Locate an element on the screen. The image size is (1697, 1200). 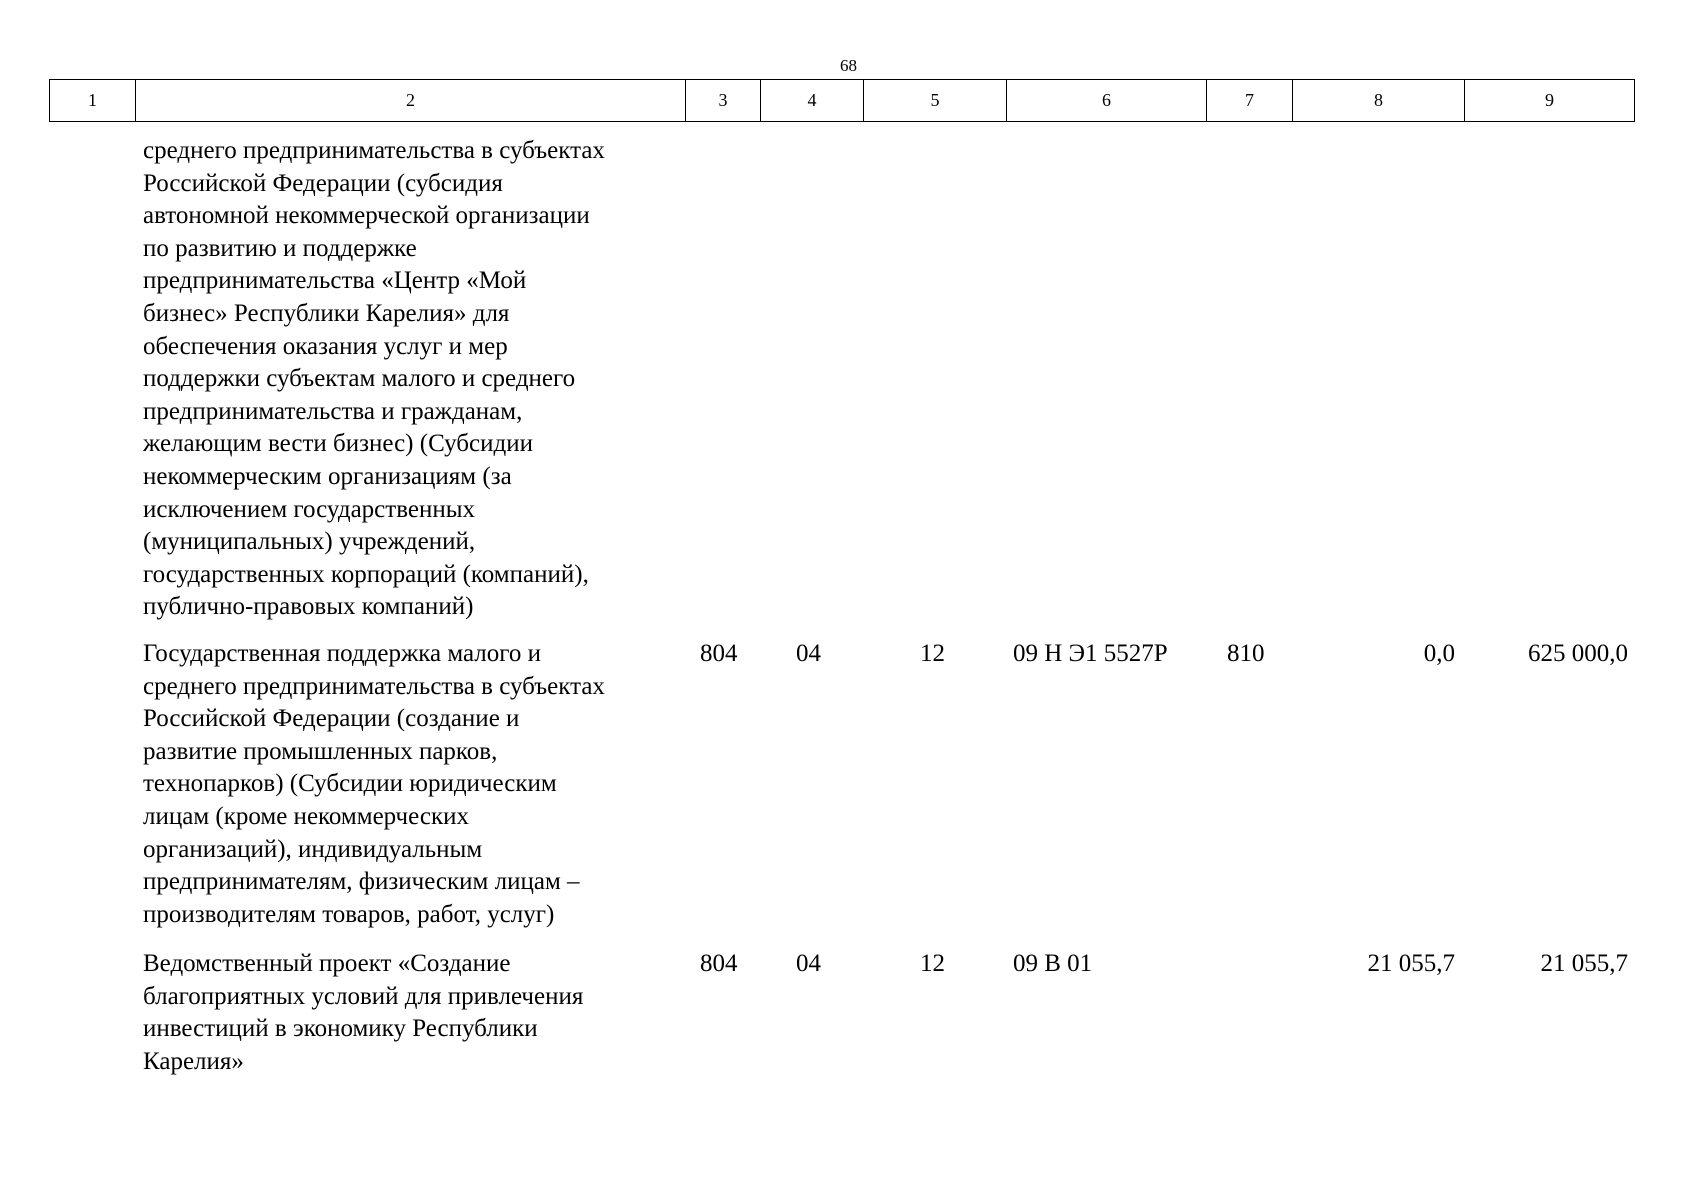
row-name-line: организаций), индивидуальным is located at coordinates (313, 849).